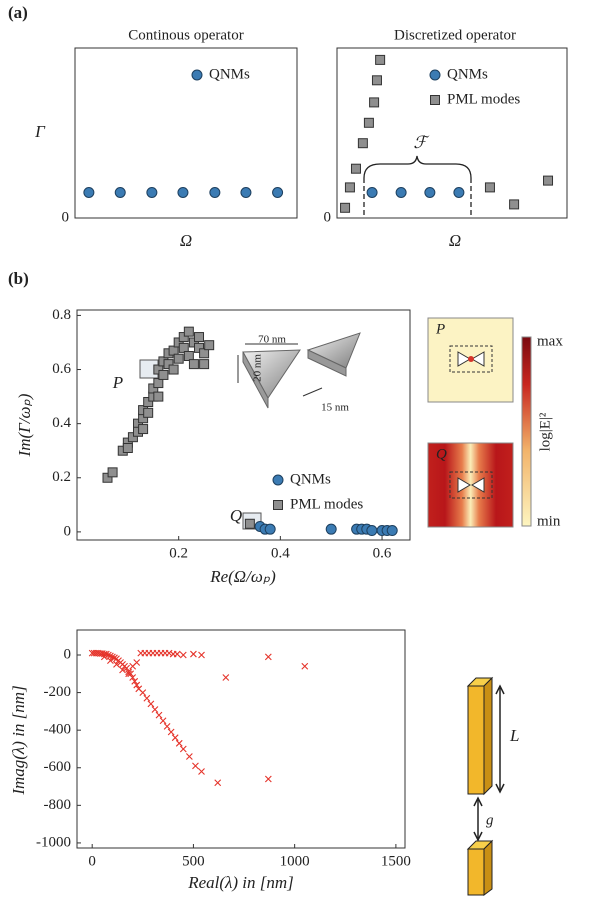 The width and height of the screenshot is (596, 899). Describe the element at coordinates (490, 820) in the screenshot. I see `diagram-label: g` at that location.